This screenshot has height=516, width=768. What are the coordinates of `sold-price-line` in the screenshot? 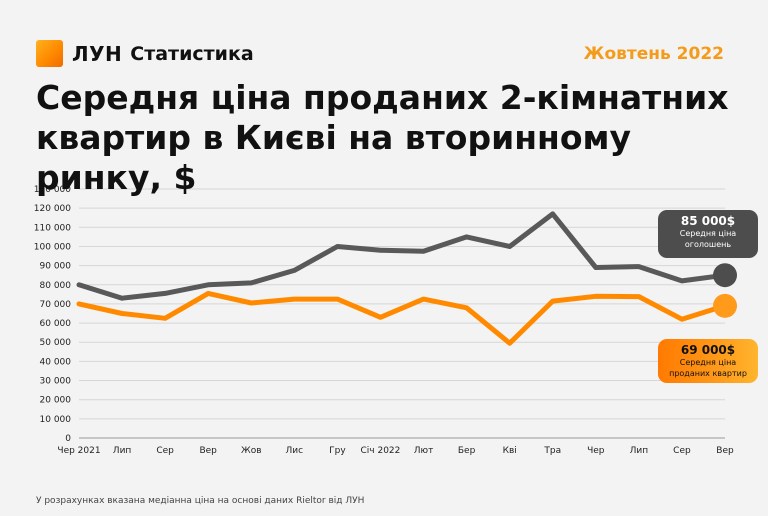 It's located at (402, 318).